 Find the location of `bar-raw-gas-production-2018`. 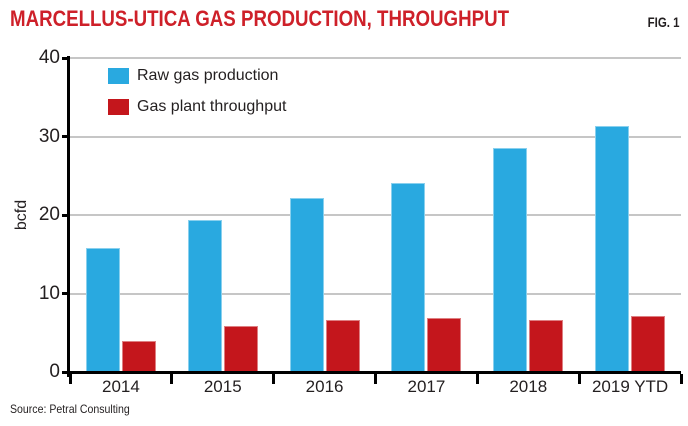

bar-raw-gas-production-2018 is located at coordinates (510, 260).